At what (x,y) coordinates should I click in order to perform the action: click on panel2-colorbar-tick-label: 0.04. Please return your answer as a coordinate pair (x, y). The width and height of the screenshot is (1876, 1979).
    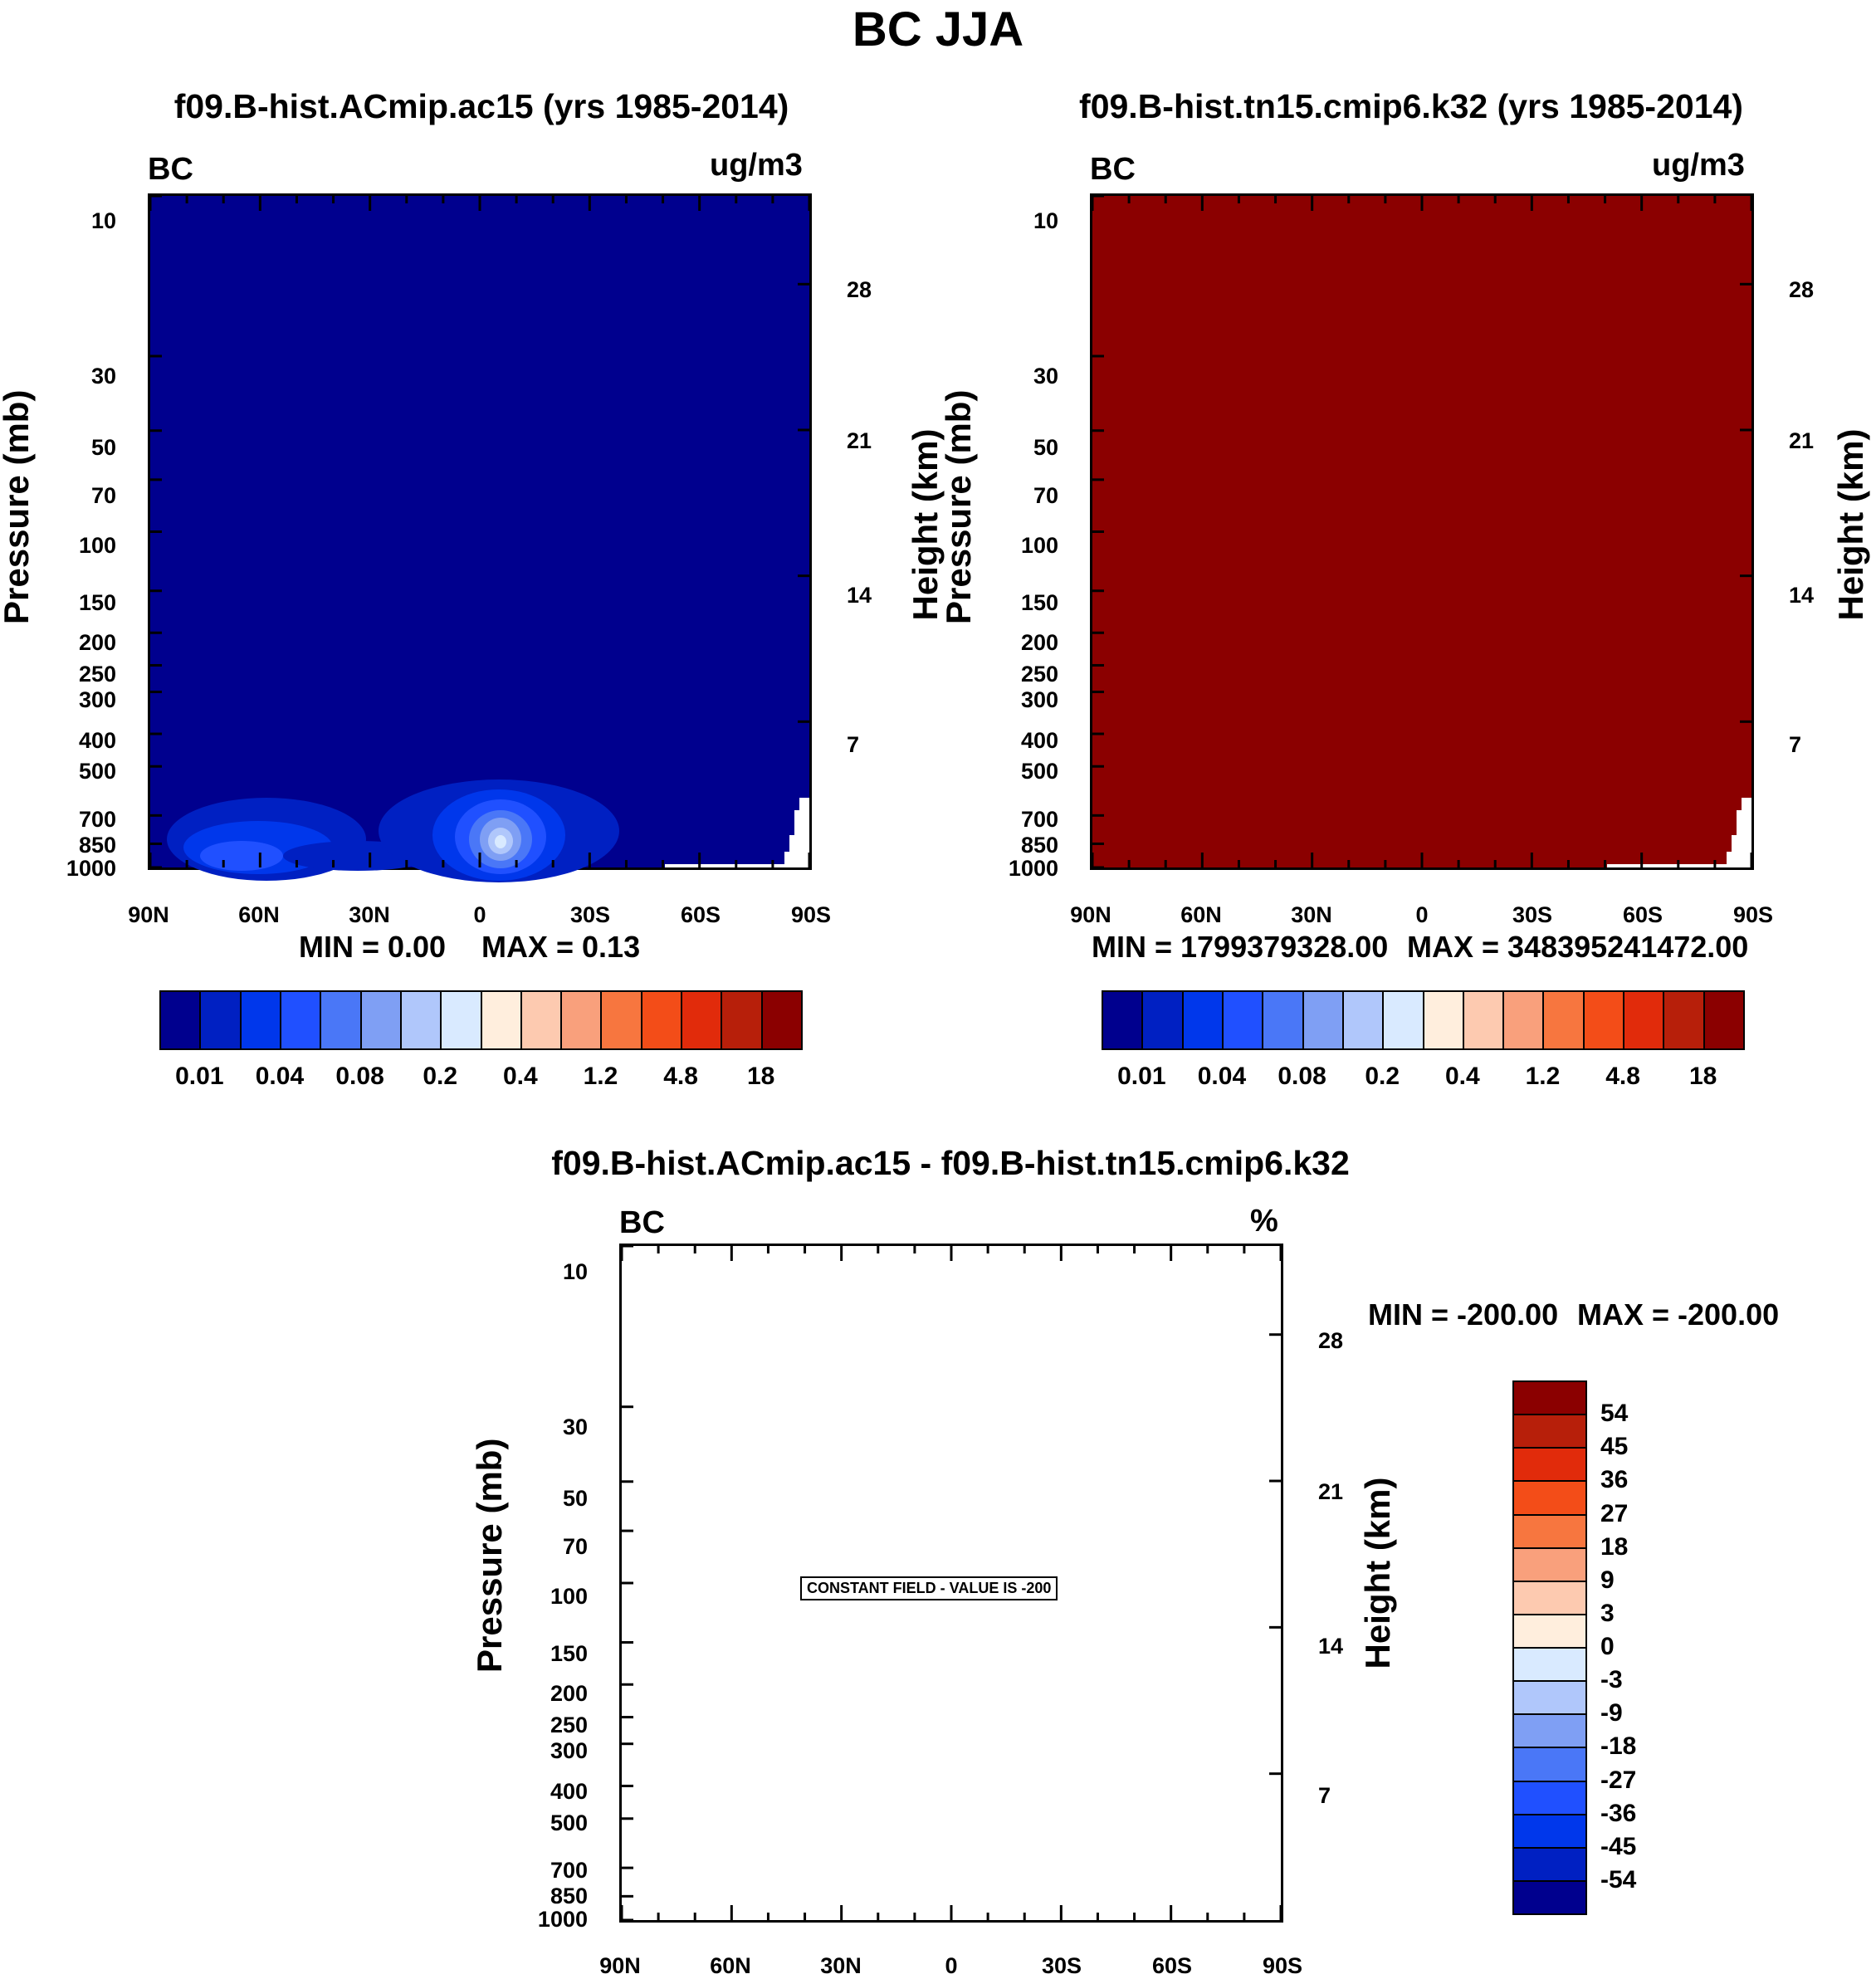
    Looking at the image, I should click on (1222, 1076).